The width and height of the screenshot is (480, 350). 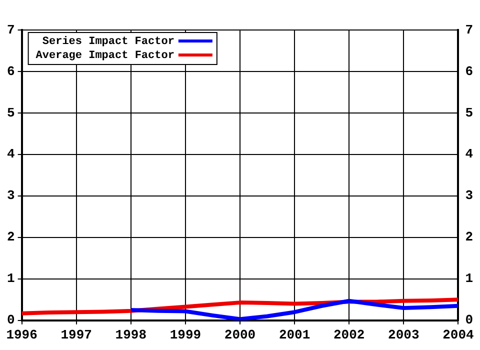 What do you see at coordinates (10, 71) in the screenshot?
I see `y-tick-label: 6` at bounding box center [10, 71].